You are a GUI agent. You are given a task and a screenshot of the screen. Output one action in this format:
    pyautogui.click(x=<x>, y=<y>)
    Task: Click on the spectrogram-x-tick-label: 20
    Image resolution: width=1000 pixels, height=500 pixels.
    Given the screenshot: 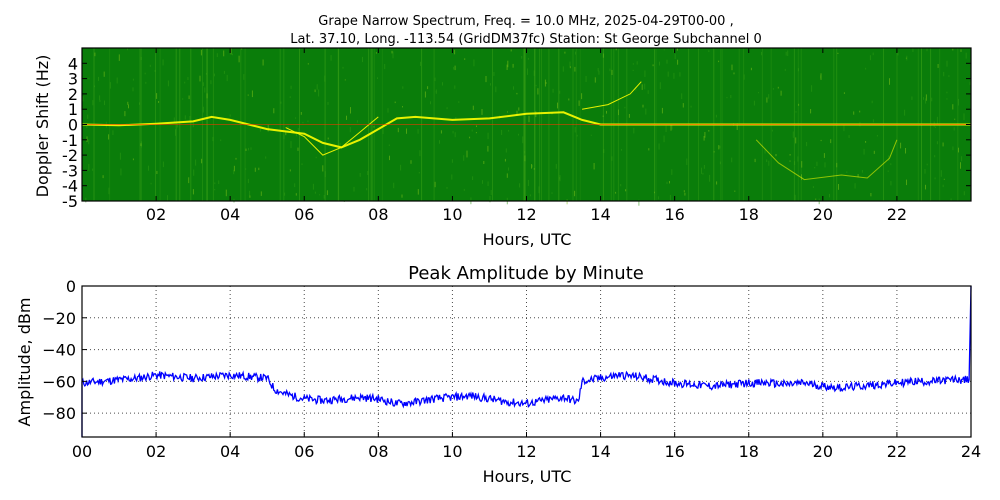 What is the action you would take?
    pyautogui.click(x=823, y=214)
    